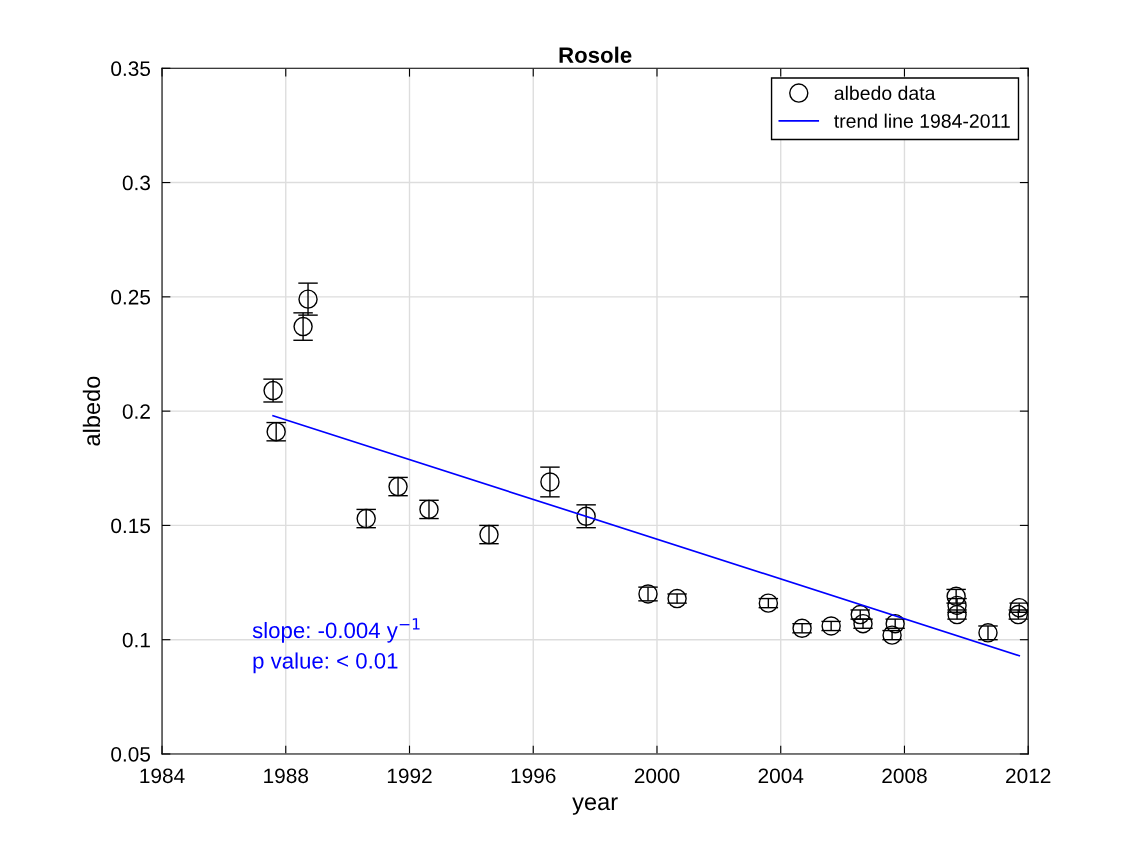  Describe the element at coordinates (136, 411) in the screenshot. I see `y-tick-label: 0.2` at that location.